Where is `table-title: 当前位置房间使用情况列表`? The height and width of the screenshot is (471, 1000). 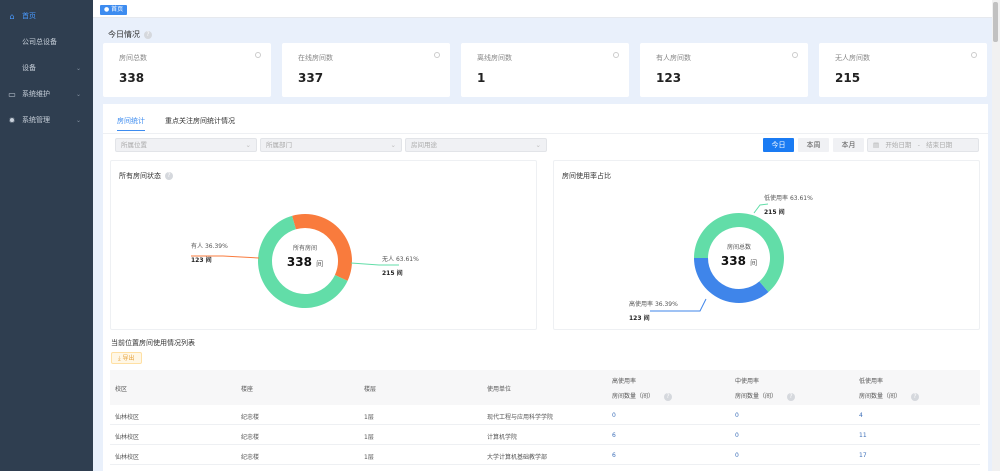
table-title: 当前位置房间使用情况列表 is located at coordinates (153, 343).